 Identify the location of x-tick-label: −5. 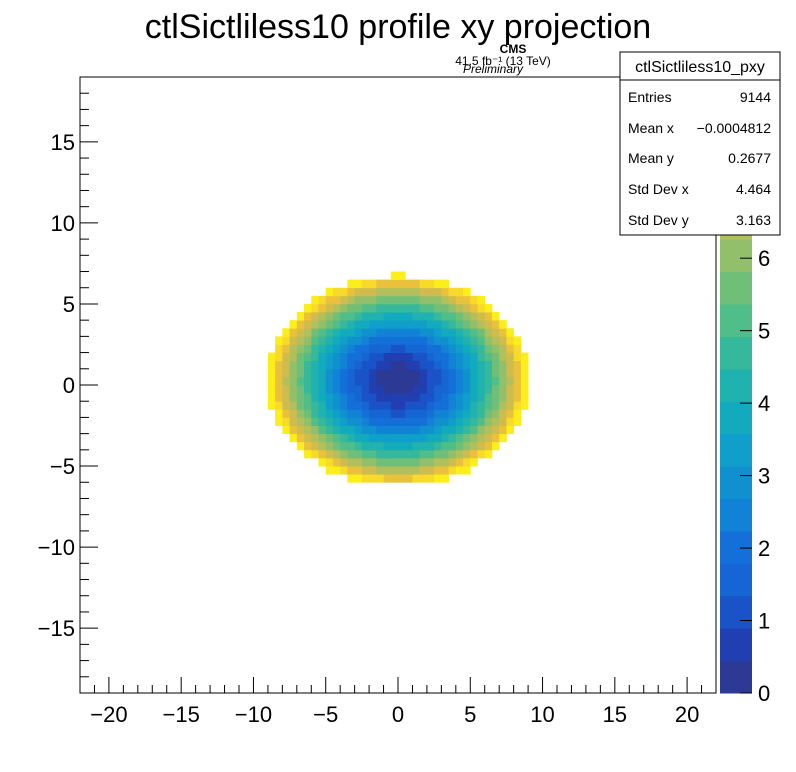
(325, 714).